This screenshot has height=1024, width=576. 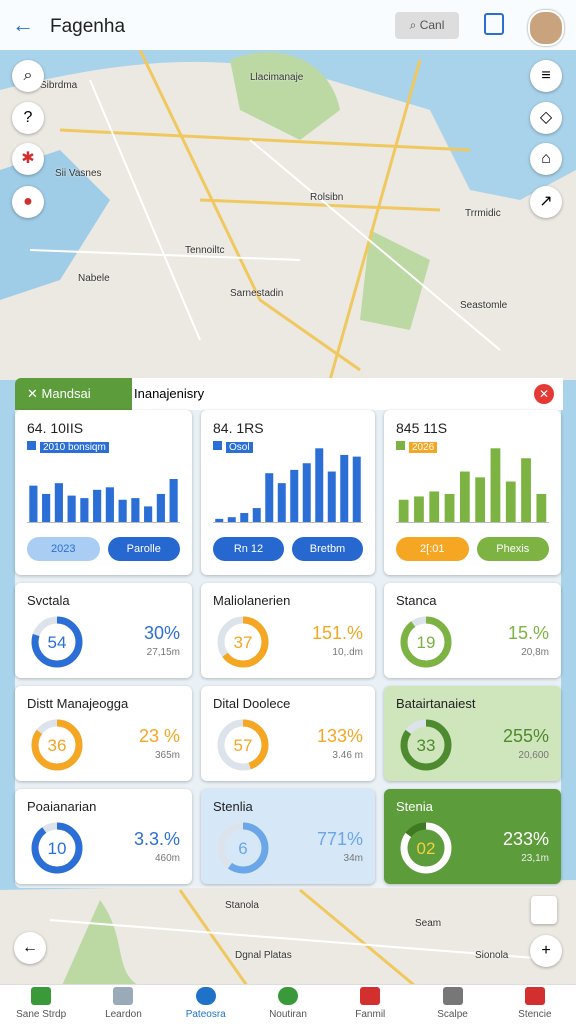 What do you see at coordinates (103, 733) in the screenshot?
I see `donut-card: Distt Manajeogga 36 23 % 365m` at bounding box center [103, 733].